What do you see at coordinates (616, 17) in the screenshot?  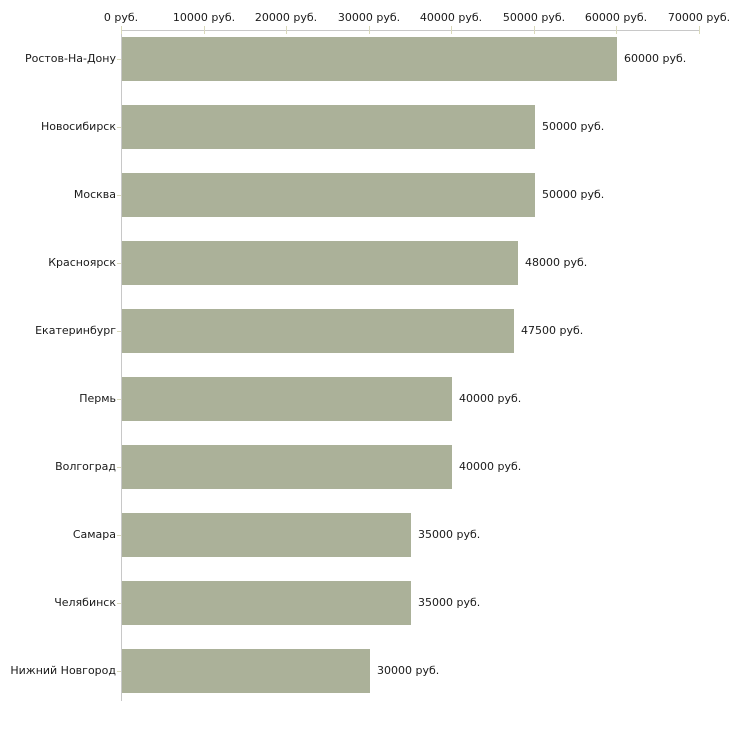 I see `x-axis-tick-label: 60000 руб.` at bounding box center [616, 17].